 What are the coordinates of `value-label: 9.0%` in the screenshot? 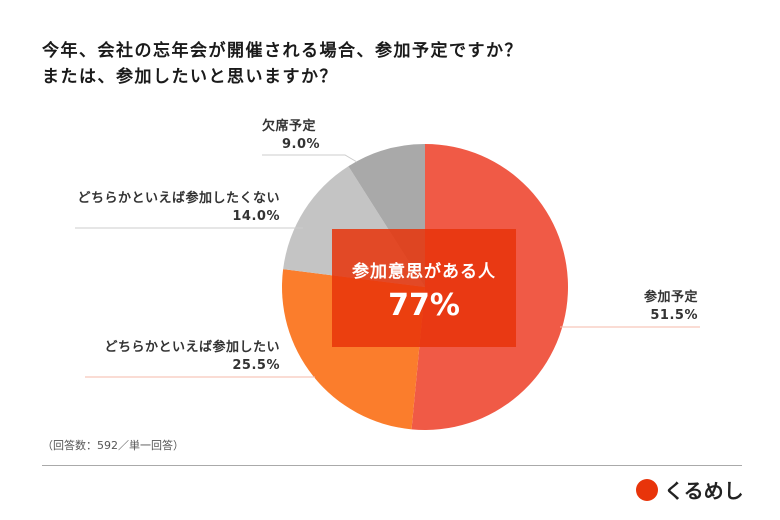 It's located at (301, 144).